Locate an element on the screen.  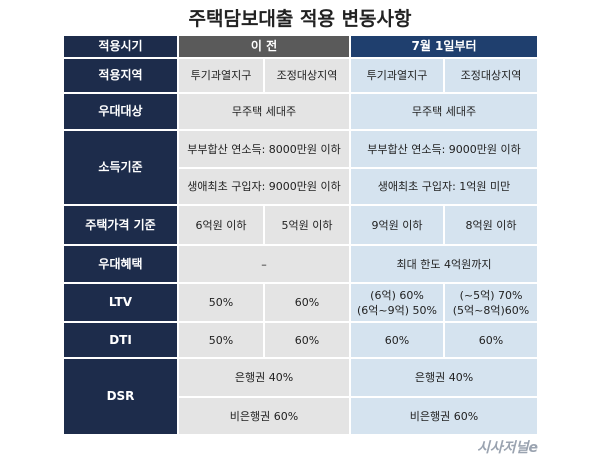
cell: 6억원 이하 is located at coordinates (221, 225).